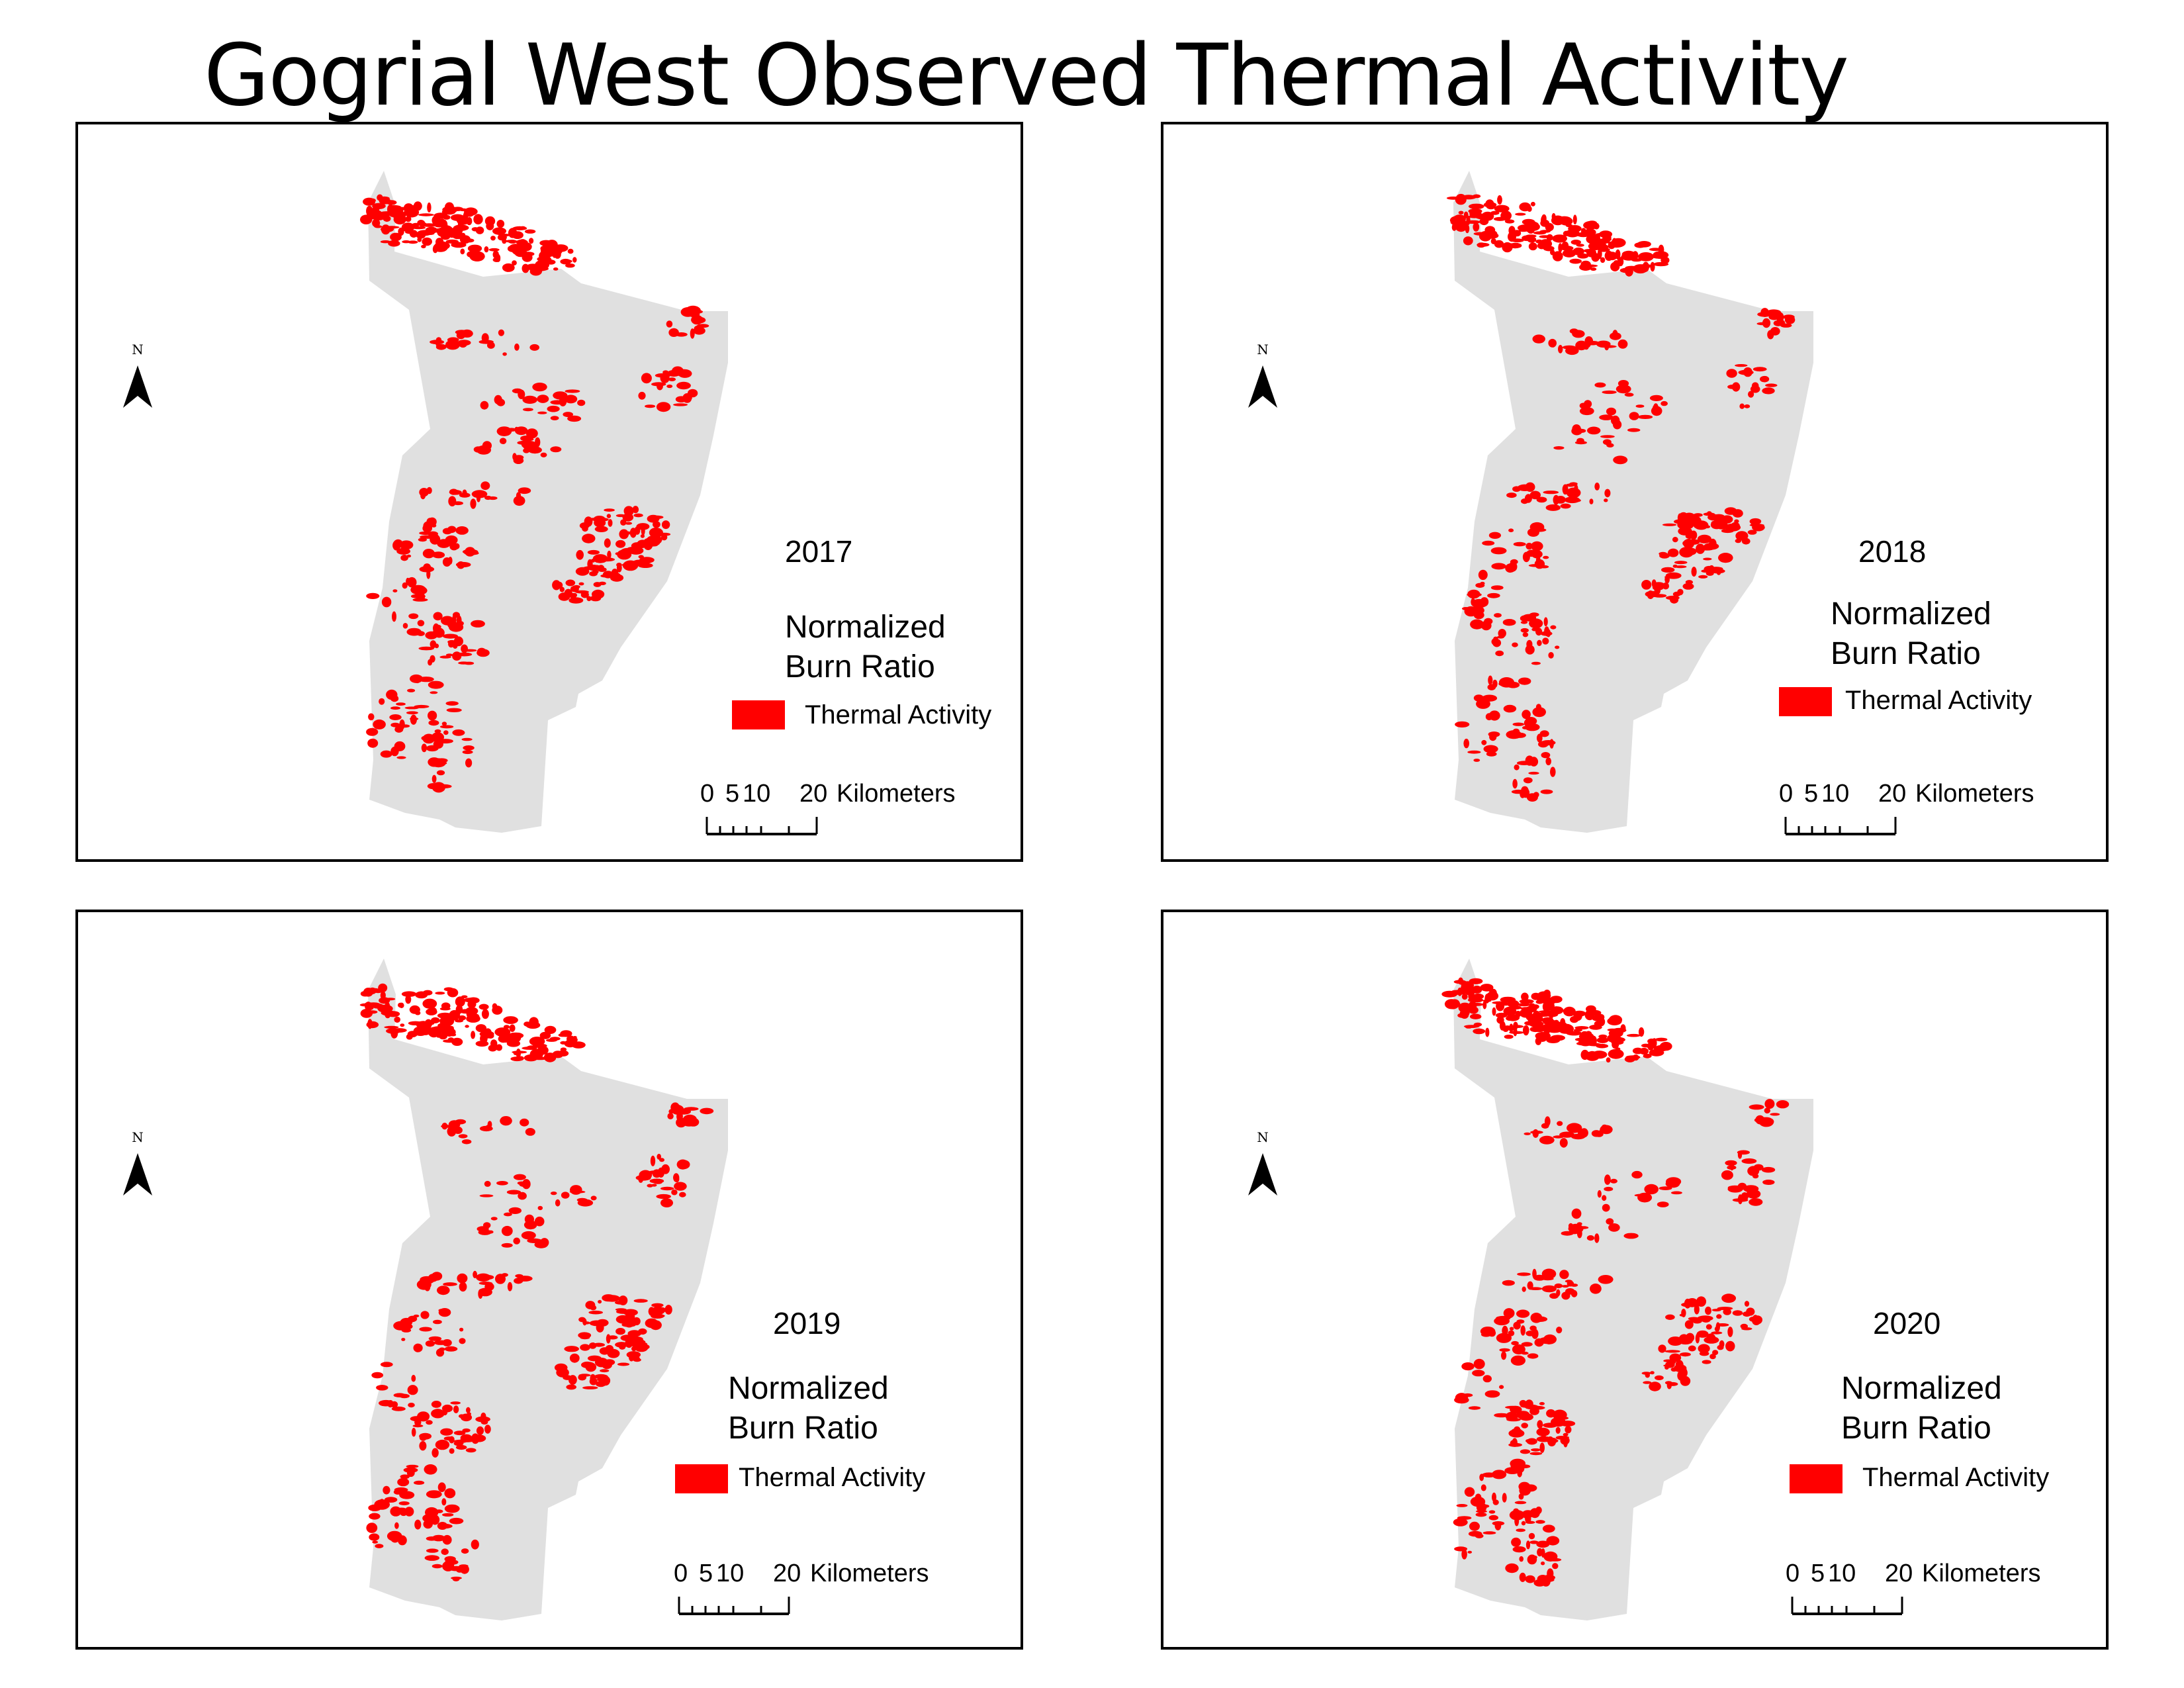 This screenshot has height=1688, width=2184. Describe the element at coordinates (1621, 497) in the screenshot. I see `thermal-activity-burn-areas` at that location.